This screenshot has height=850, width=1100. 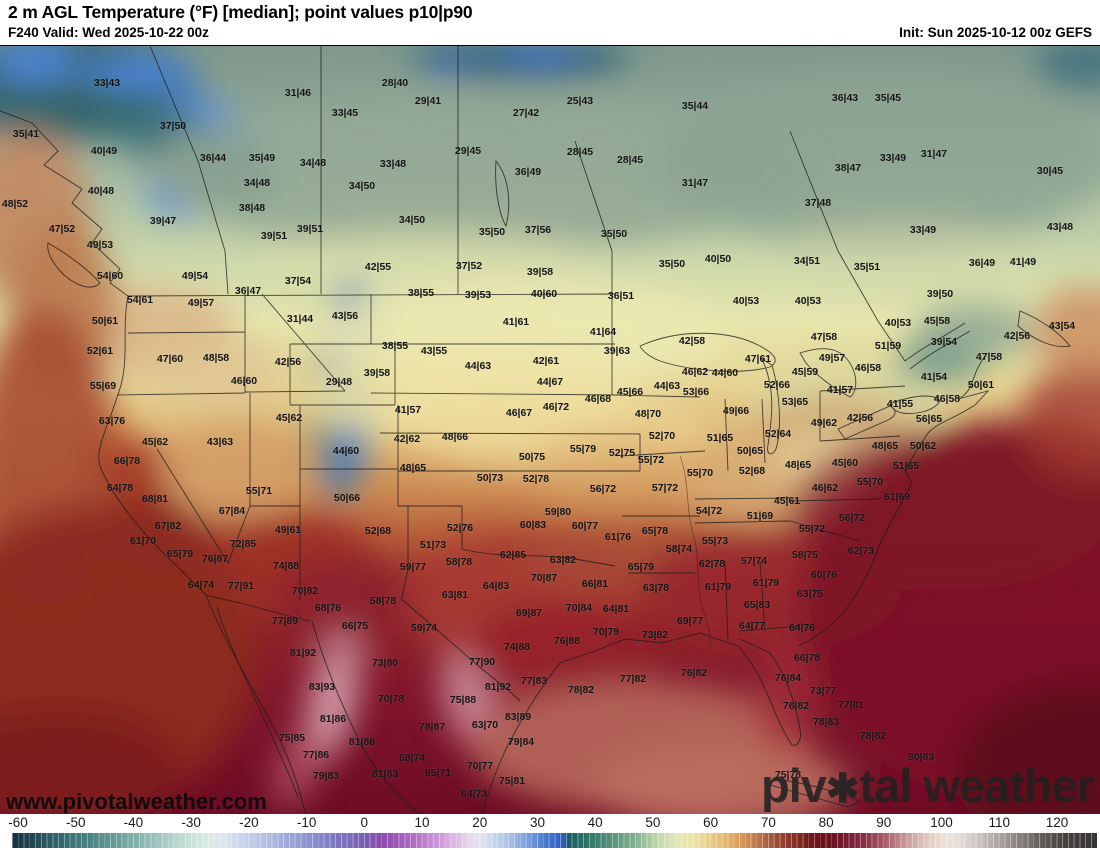 What do you see at coordinates (478, 365) in the screenshot?
I see `point-value: 44|63` at bounding box center [478, 365].